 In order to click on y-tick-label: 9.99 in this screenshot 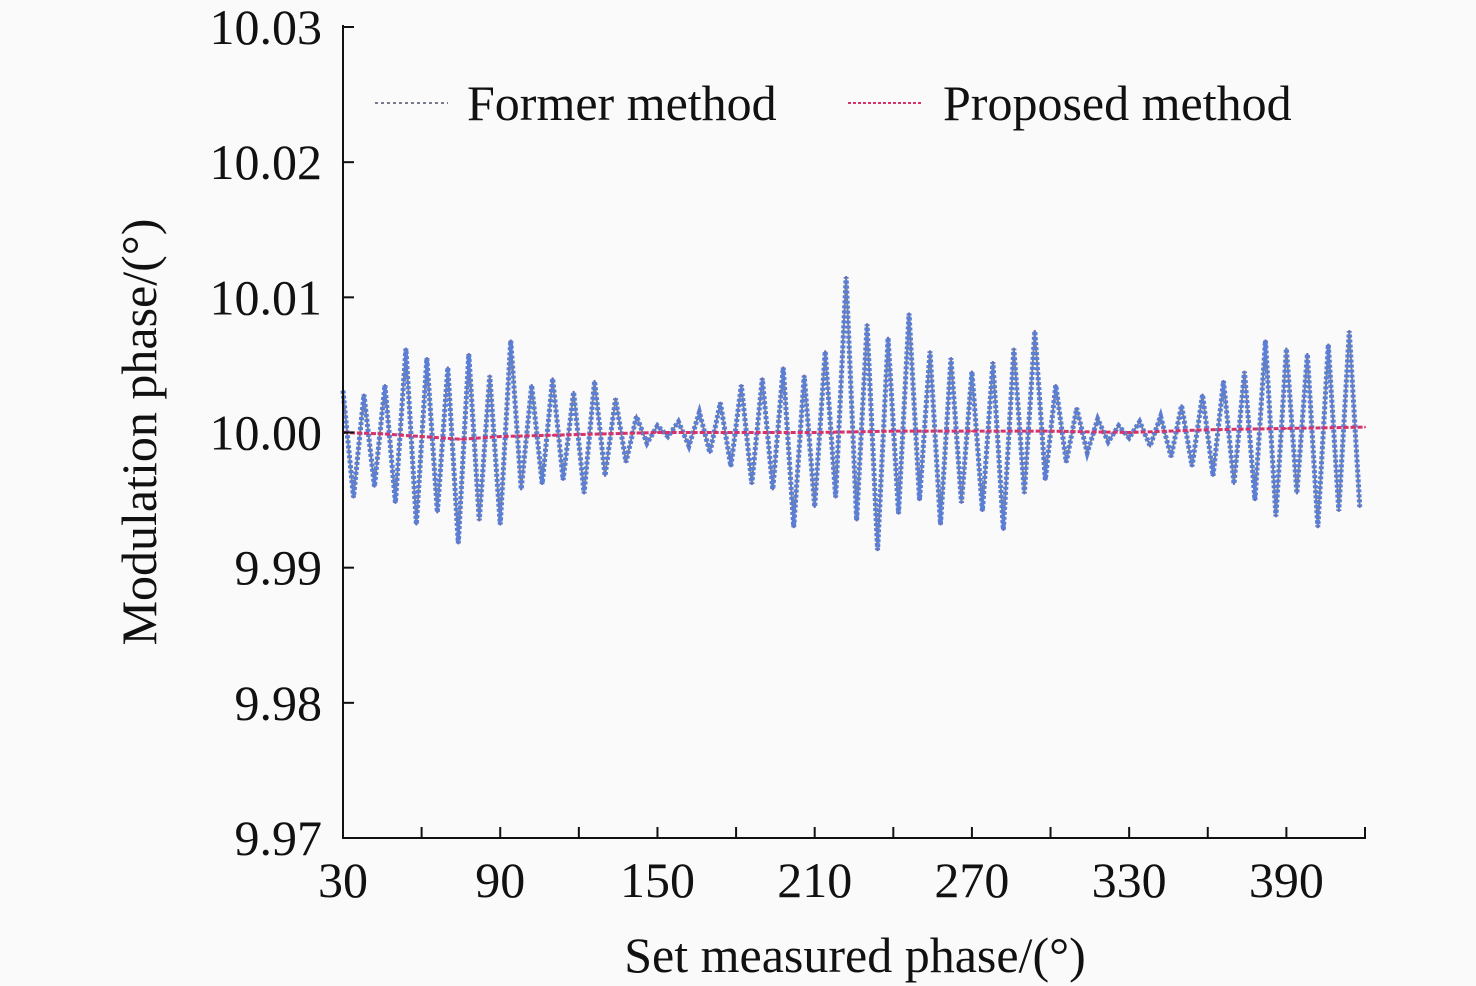, I will do `click(279, 568)`.